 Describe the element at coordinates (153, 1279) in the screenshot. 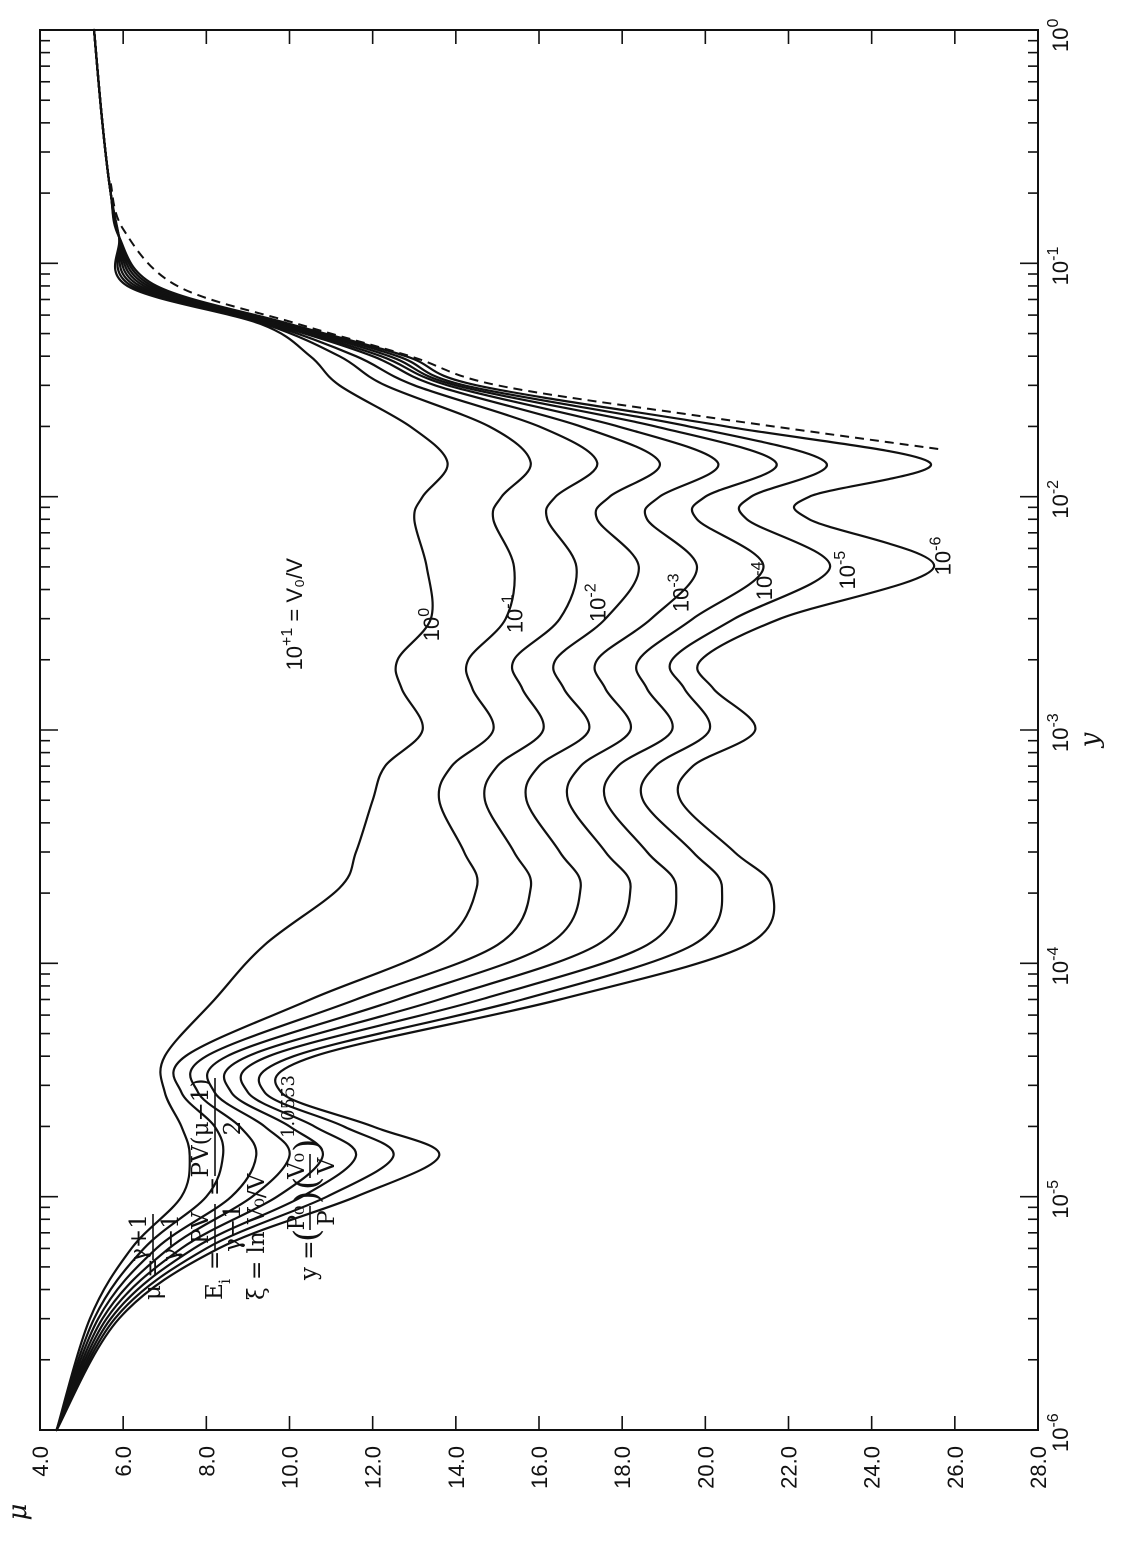

I see `svg-text: μ =` at that location.